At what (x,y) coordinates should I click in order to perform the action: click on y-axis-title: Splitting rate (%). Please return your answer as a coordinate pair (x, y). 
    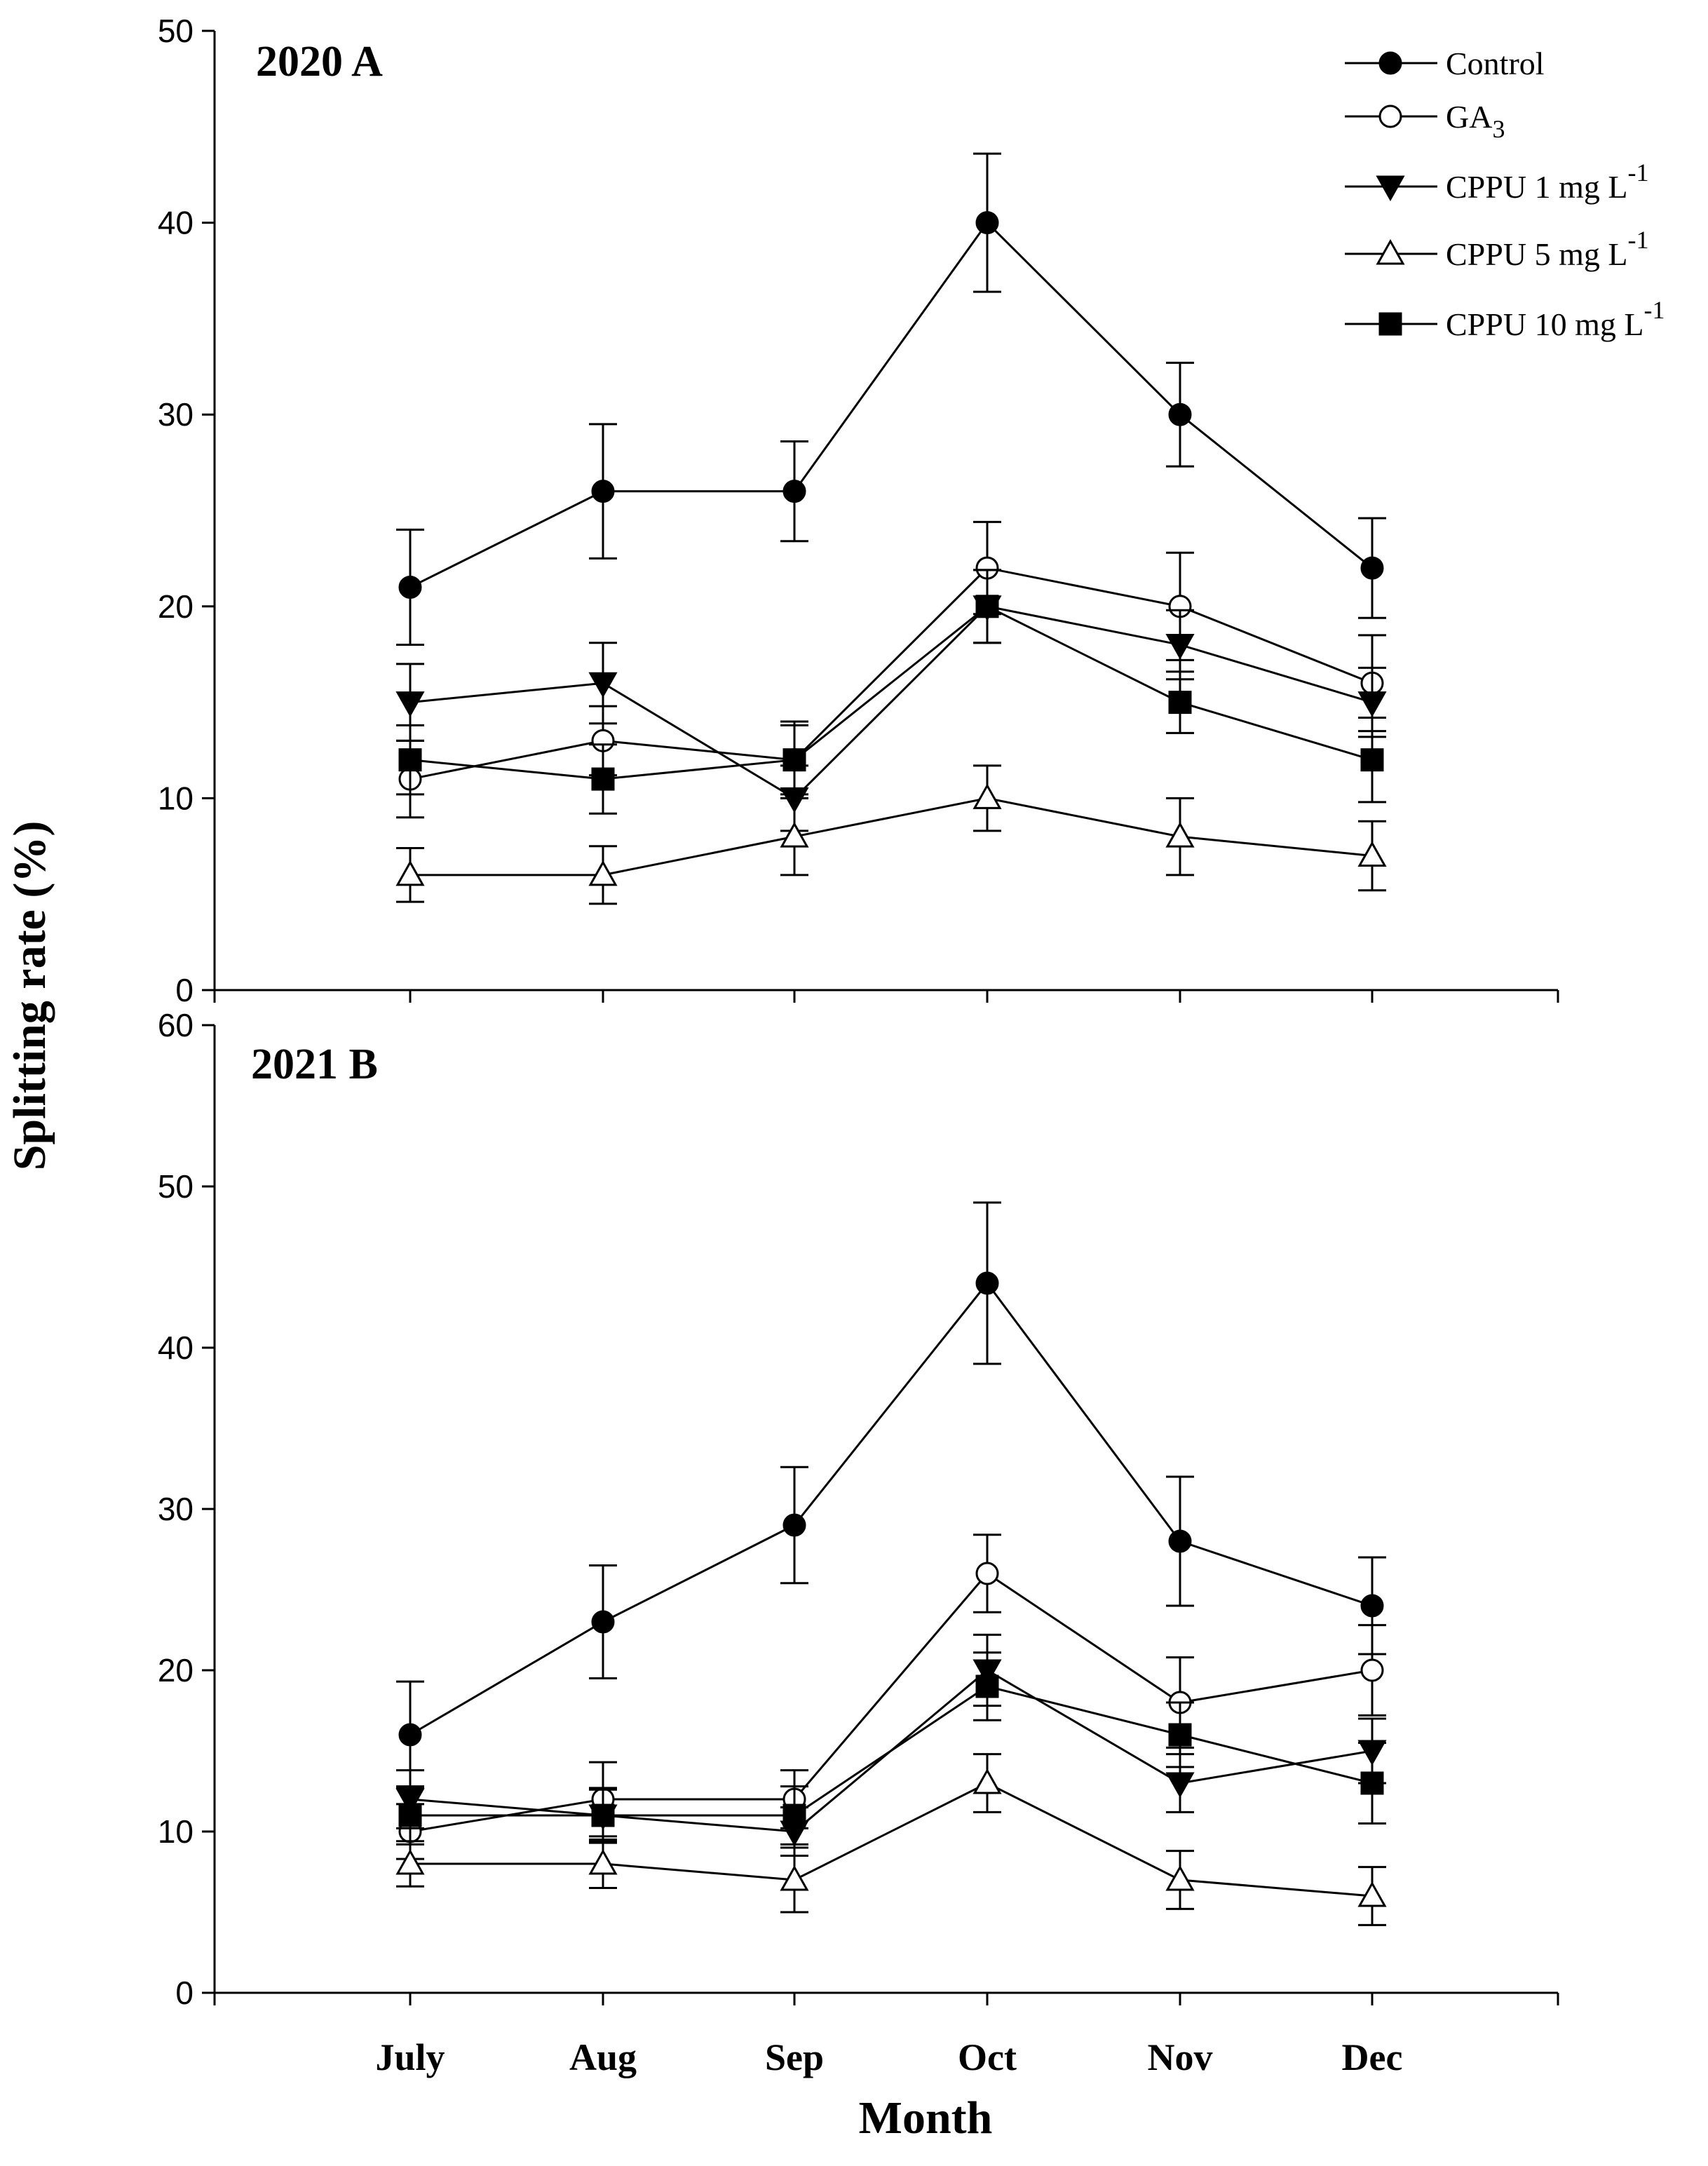
    Looking at the image, I should click on (30, 996).